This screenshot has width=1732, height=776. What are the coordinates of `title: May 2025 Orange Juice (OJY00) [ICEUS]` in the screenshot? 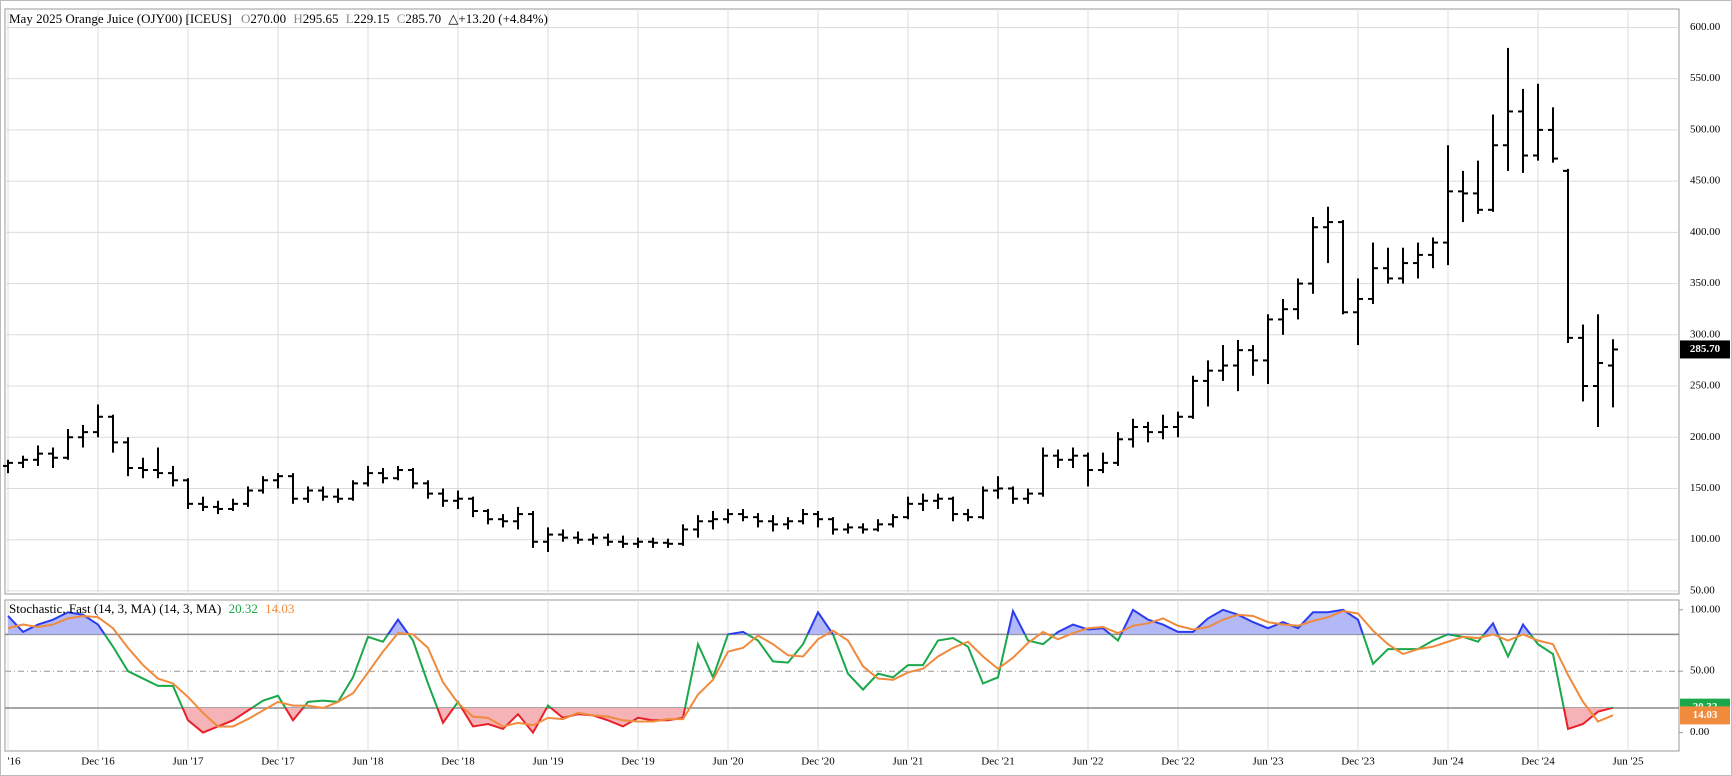 It's located at (120, 18).